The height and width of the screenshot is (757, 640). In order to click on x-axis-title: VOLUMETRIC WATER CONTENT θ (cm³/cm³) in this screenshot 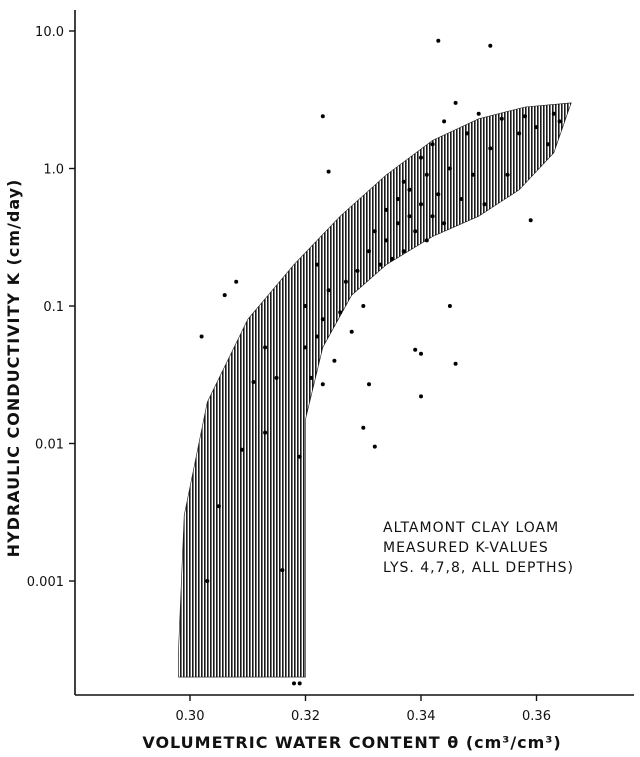, I will do `click(351, 742)`.